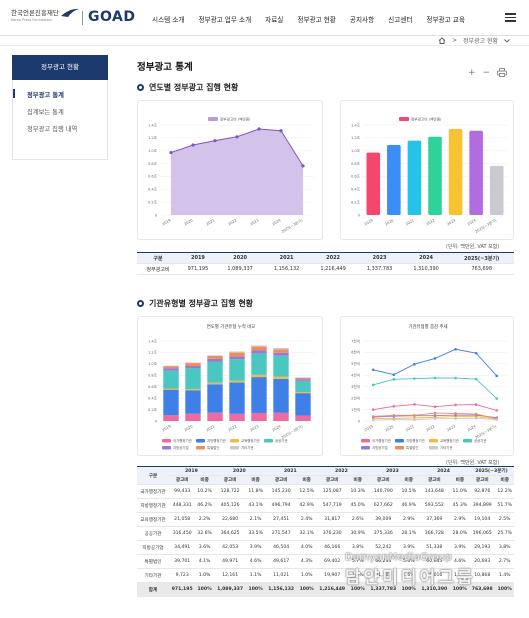 The height and width of the screenshot is (618, 529). Describe the element at coordinates (31, 20) in the screenshot. I see `org-sub: Korea Press Foundation` at that location.